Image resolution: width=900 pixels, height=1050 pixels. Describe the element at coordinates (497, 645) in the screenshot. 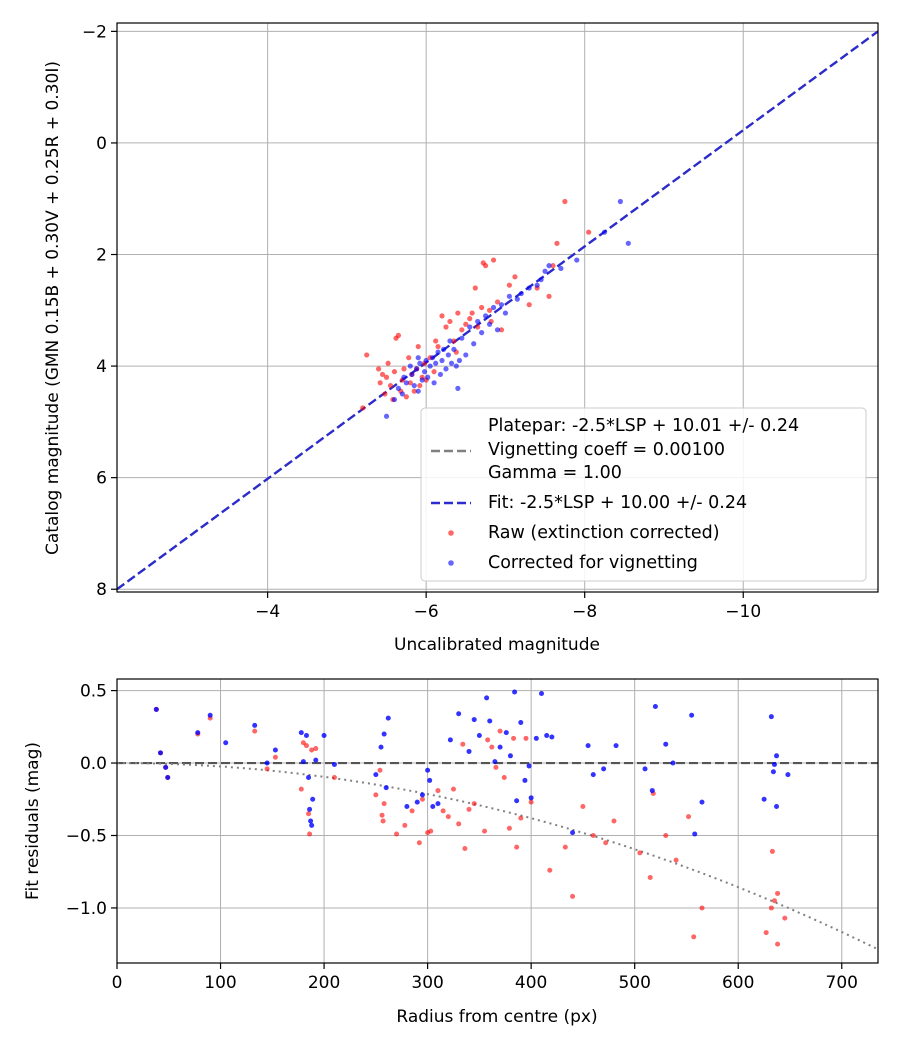

I see `top-x-axis-title: Uncalibrated magnitude` at that location.